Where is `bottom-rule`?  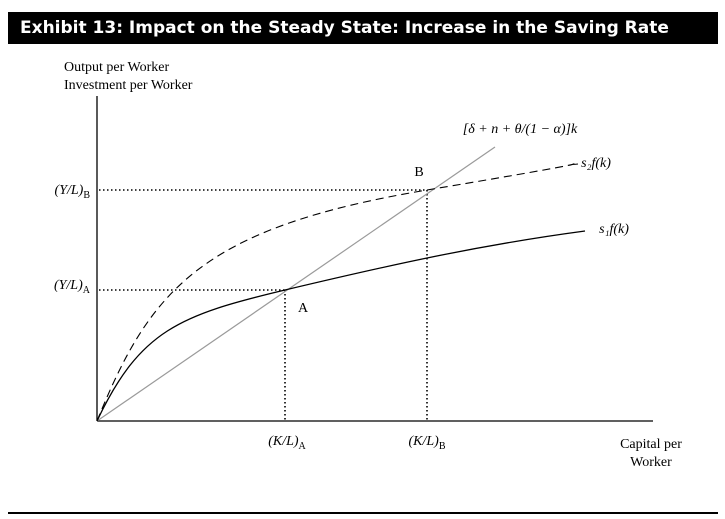
bottom-rule is located at coordinates (363, 513).